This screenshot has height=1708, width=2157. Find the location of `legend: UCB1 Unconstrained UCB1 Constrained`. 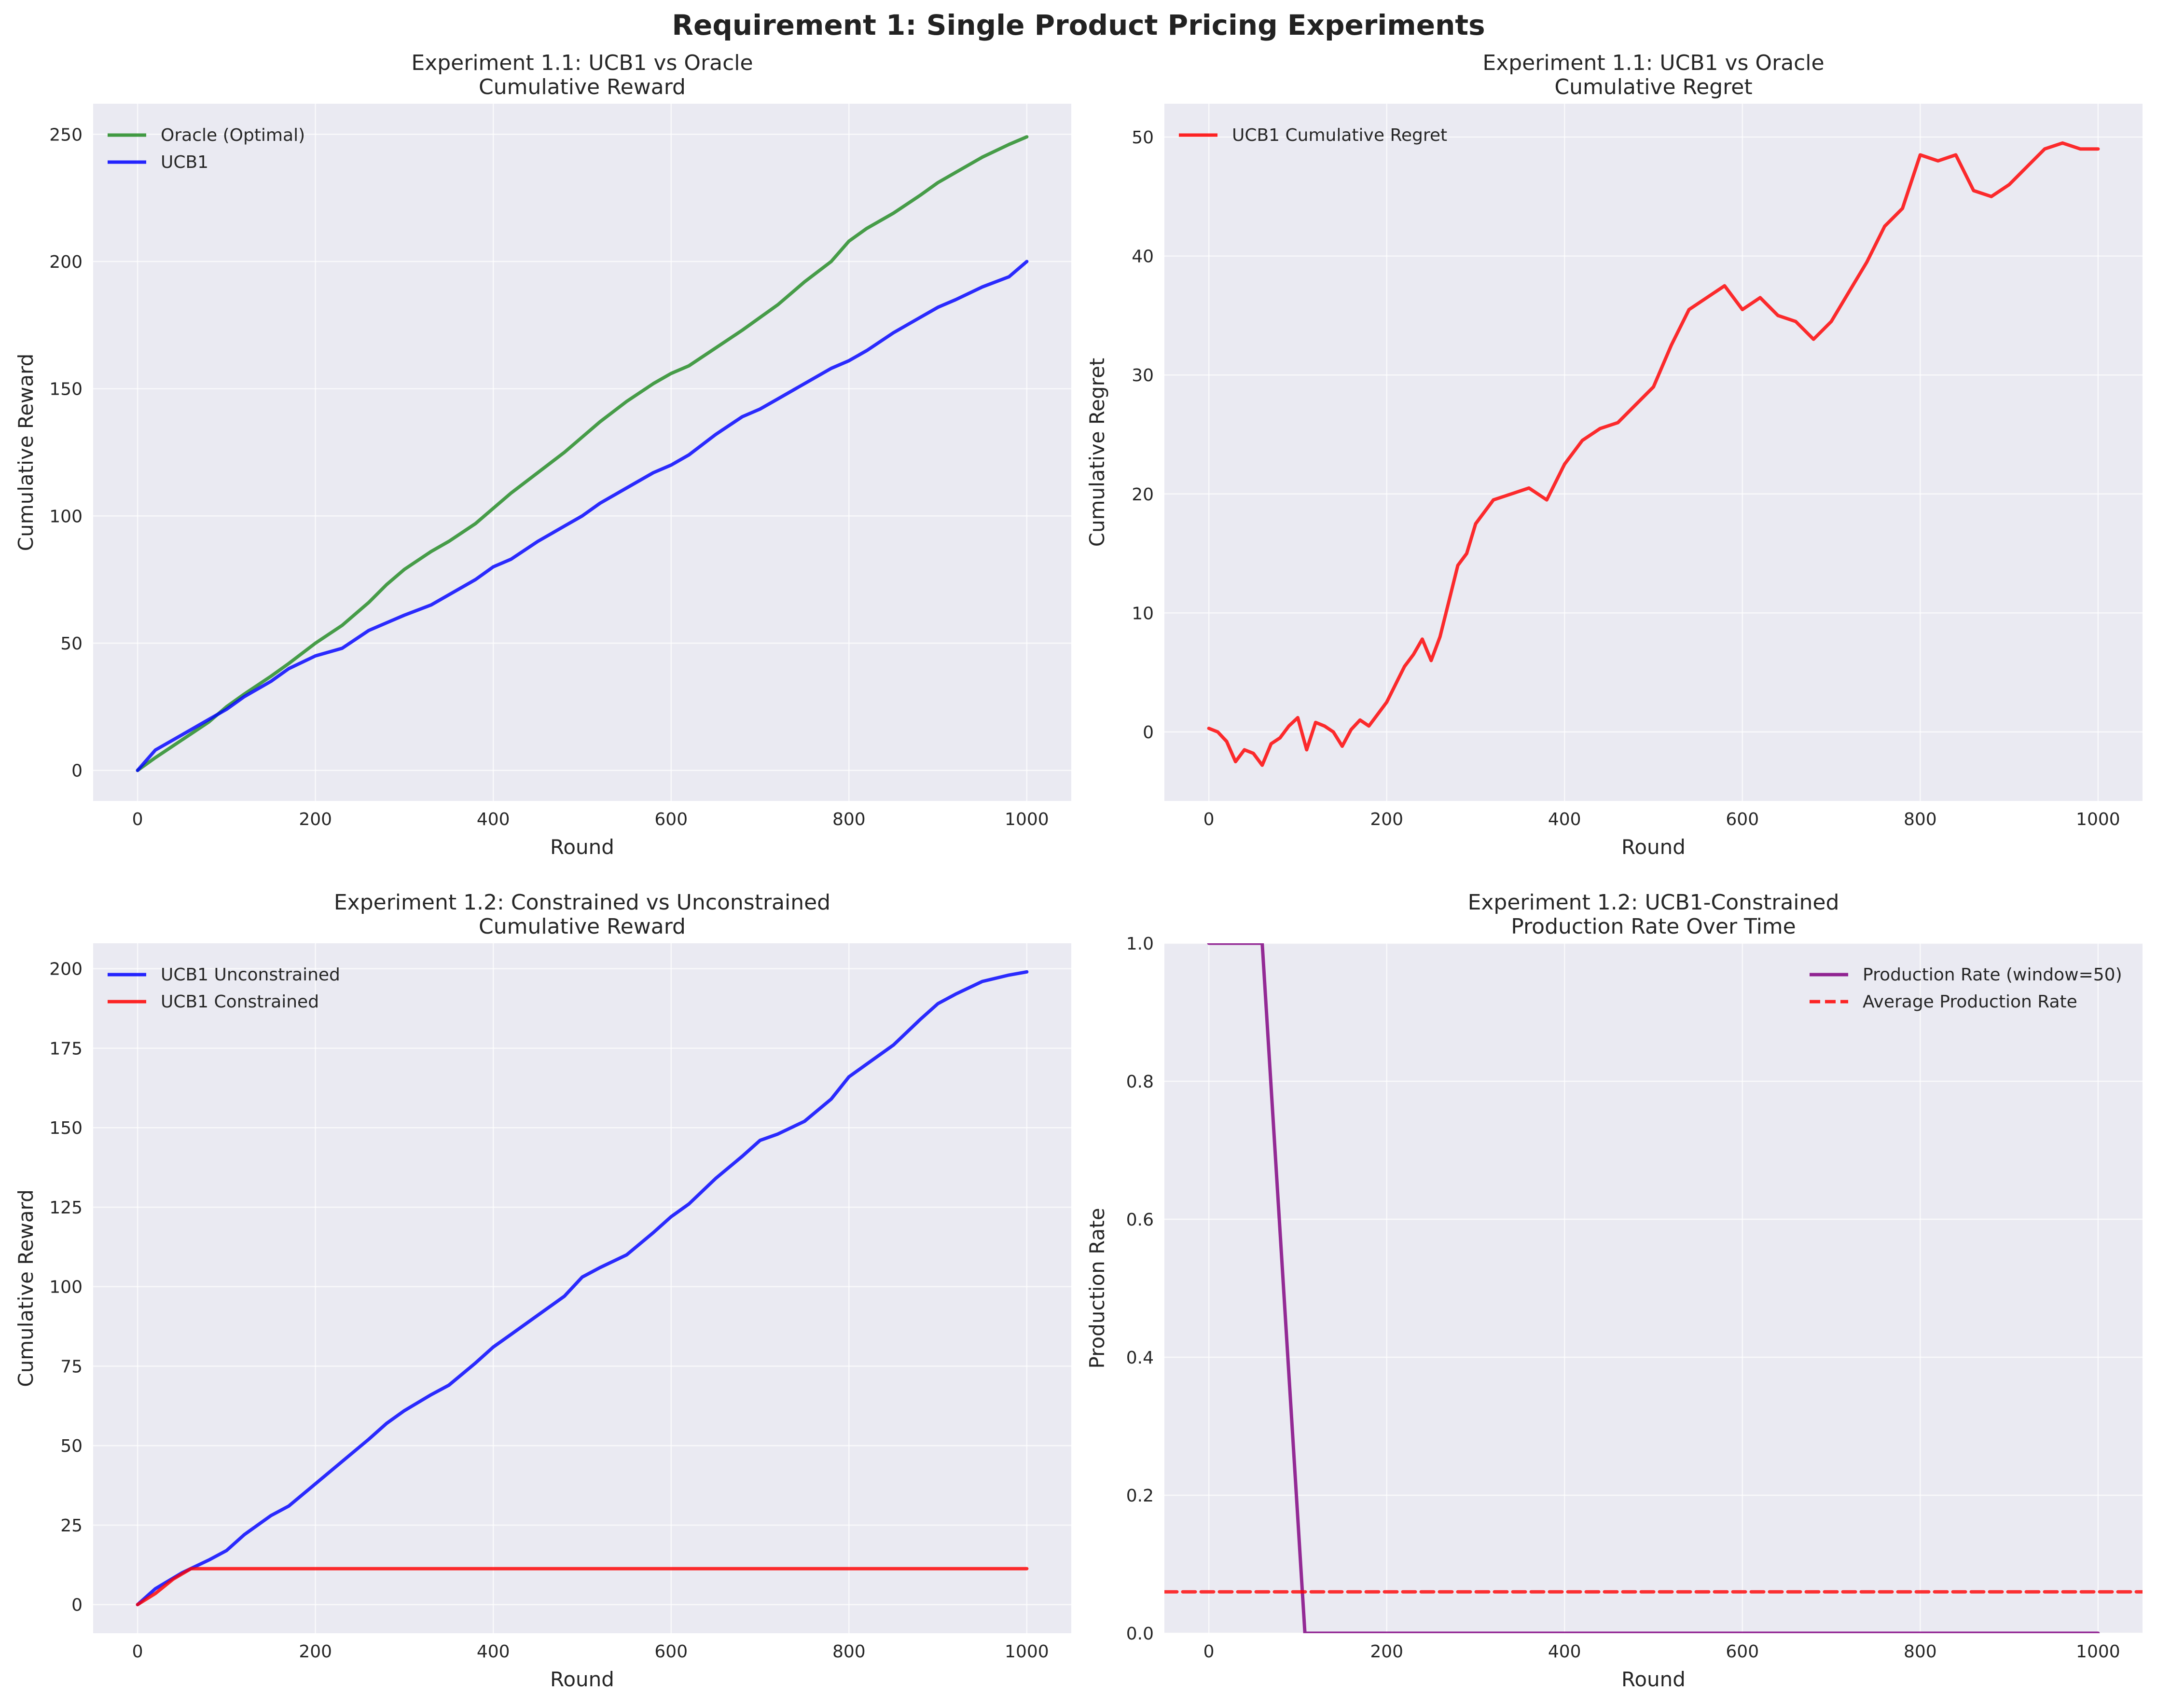

legend: UCB1 Unconstrained UCB1 Constrained is located at coordinates (224, 988).